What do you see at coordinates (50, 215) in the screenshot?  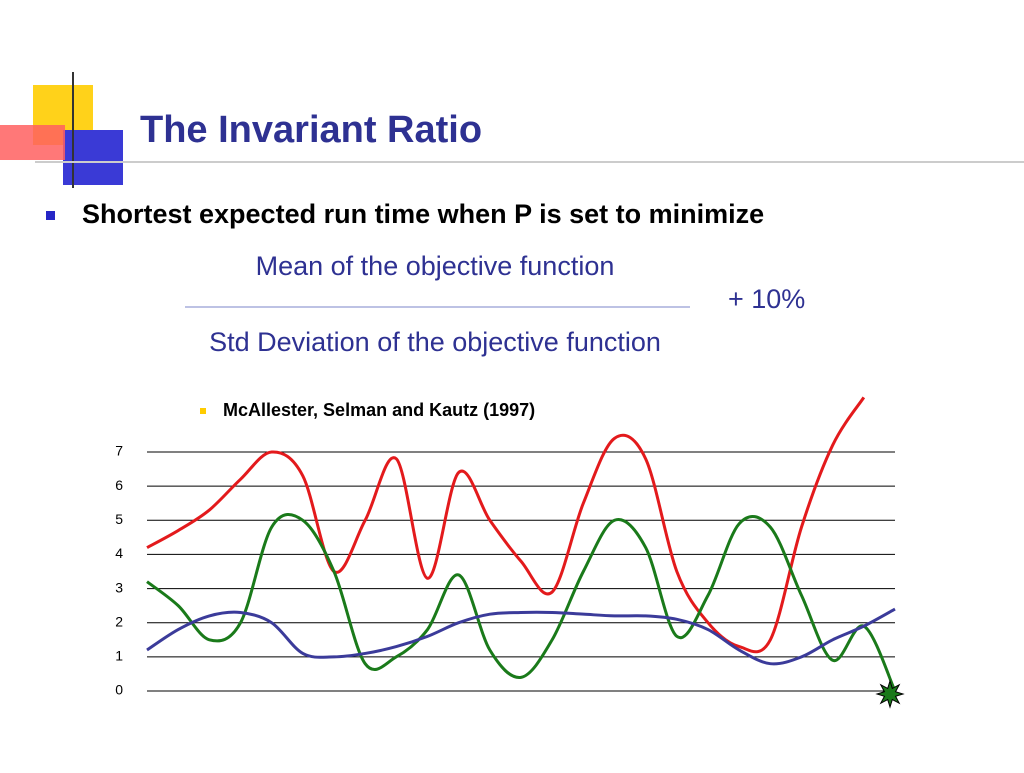 I see `bullet-icon` at bounding box center [50, 215].